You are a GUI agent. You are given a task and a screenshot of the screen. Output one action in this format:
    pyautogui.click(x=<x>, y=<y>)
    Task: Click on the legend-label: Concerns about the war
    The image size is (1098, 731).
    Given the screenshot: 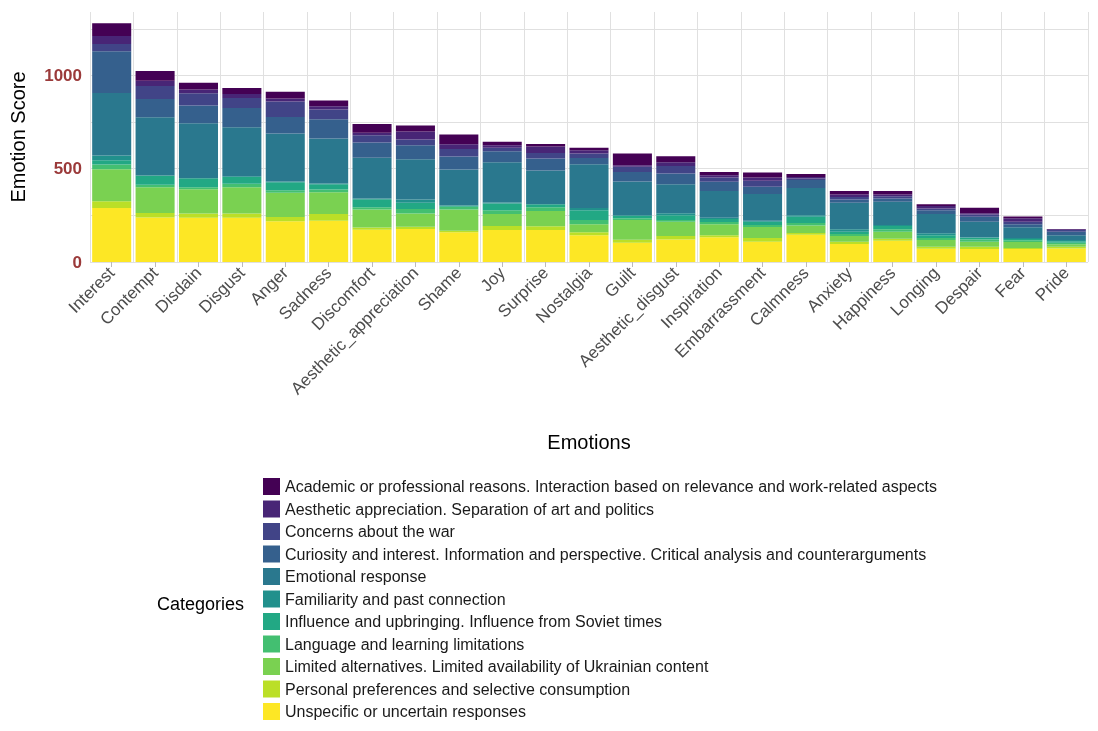 What is the action you would take?
    pyautogui.click(x=370, y=531)
    